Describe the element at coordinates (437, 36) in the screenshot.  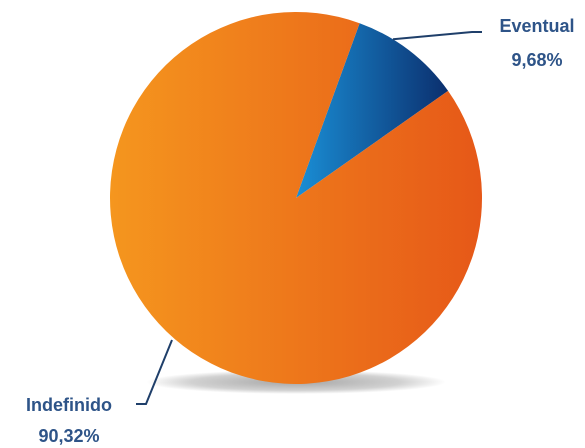
I see `leader-line-eventual` at that location.